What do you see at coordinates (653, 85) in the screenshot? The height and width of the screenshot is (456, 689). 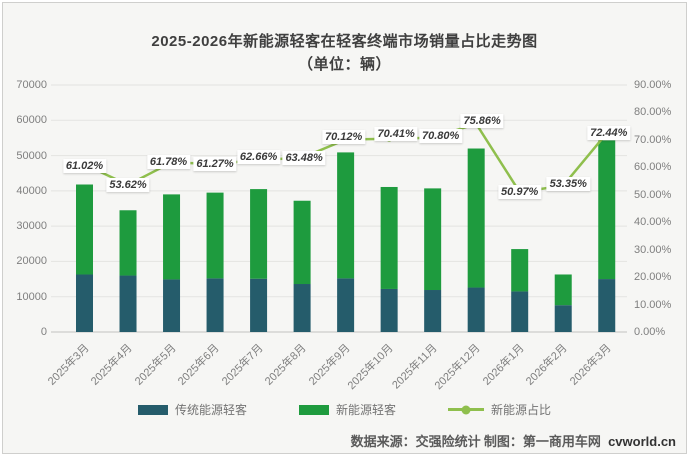 I see `y-tick-label-right: 90.00%` at bounding box center [653, 85].